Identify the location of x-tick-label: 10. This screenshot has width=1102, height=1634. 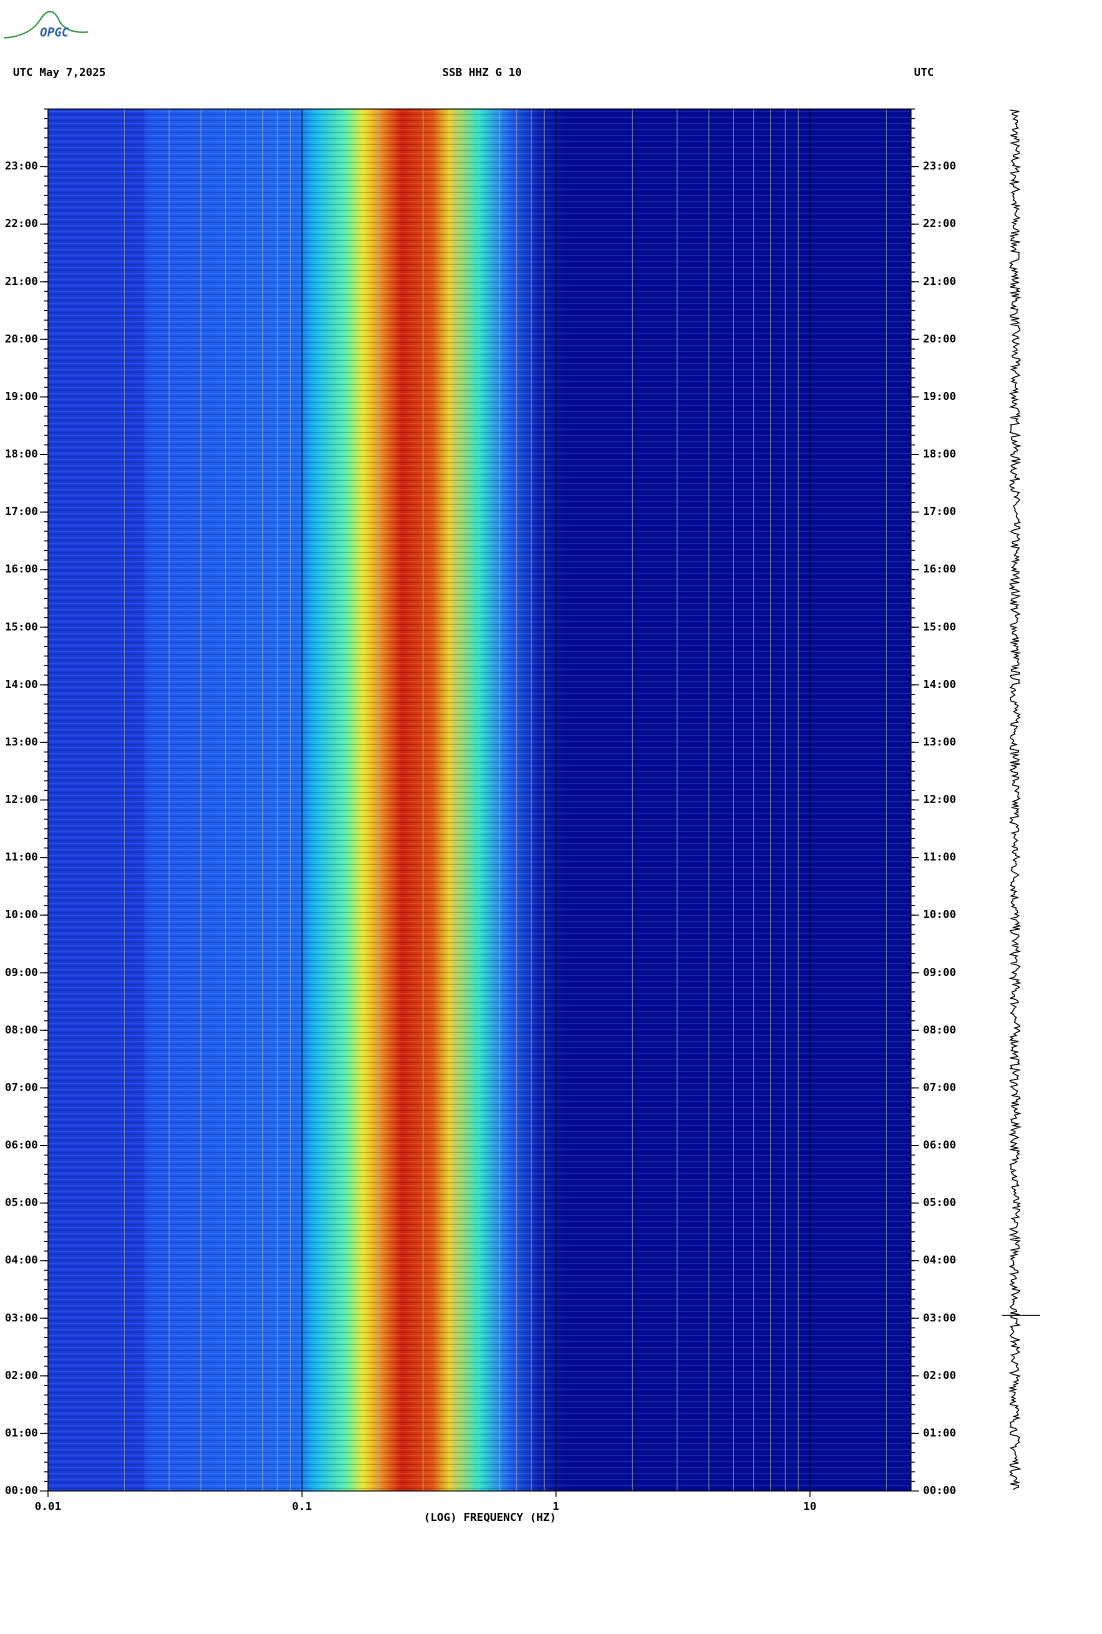
(809, 1506).